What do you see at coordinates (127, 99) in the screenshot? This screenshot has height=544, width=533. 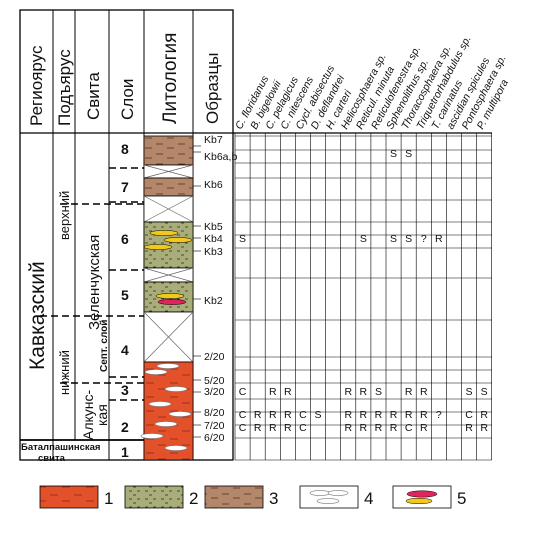 I see `header-sloi: Слои` at bounding box center [127, 99].